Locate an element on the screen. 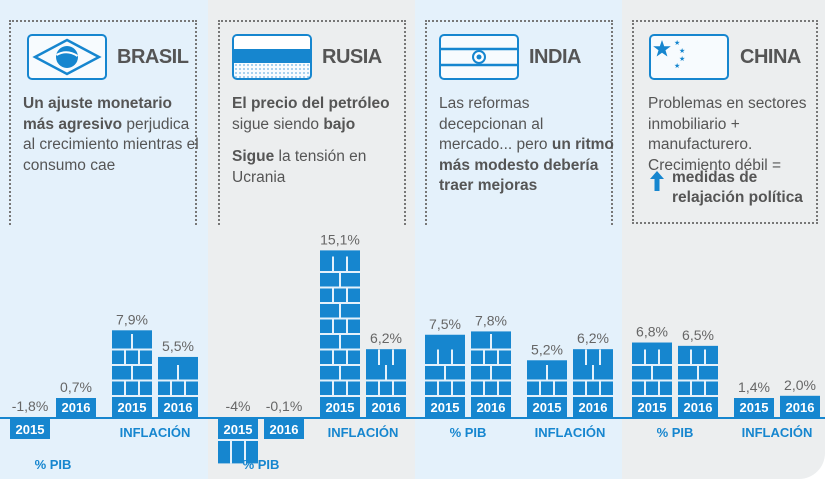 The width and height of the screenshot is (833, 483). bar-brasil-inflacion-2016: 2016 5,5% is located at coordinates (178, 378).